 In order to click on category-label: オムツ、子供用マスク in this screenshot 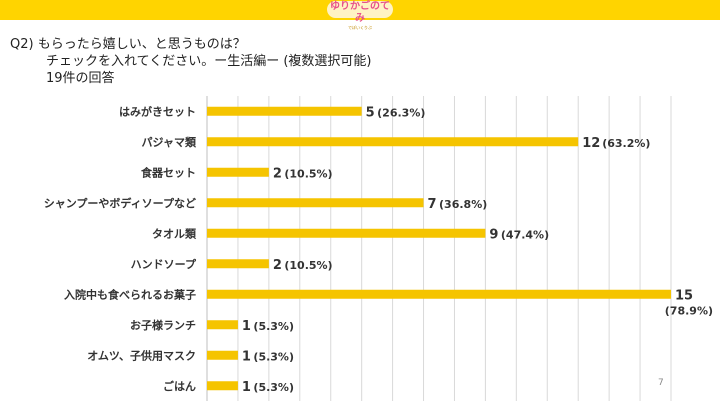, I will do `click(141, 355)`.